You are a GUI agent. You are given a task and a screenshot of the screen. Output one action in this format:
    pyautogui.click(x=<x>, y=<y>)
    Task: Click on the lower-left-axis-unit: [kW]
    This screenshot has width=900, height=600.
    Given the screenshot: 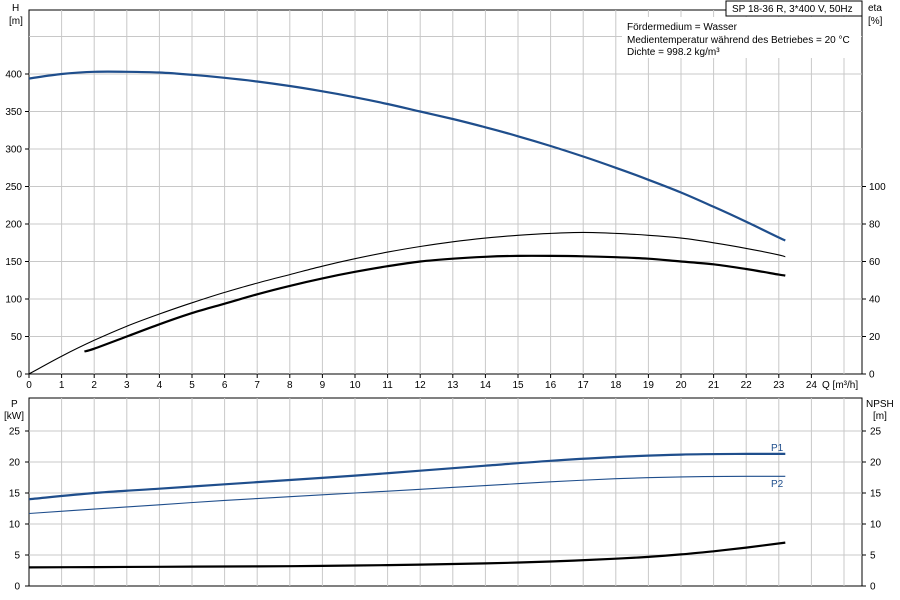 What is the action you would take?
    pyautogui.click(x=14, y=416)
    